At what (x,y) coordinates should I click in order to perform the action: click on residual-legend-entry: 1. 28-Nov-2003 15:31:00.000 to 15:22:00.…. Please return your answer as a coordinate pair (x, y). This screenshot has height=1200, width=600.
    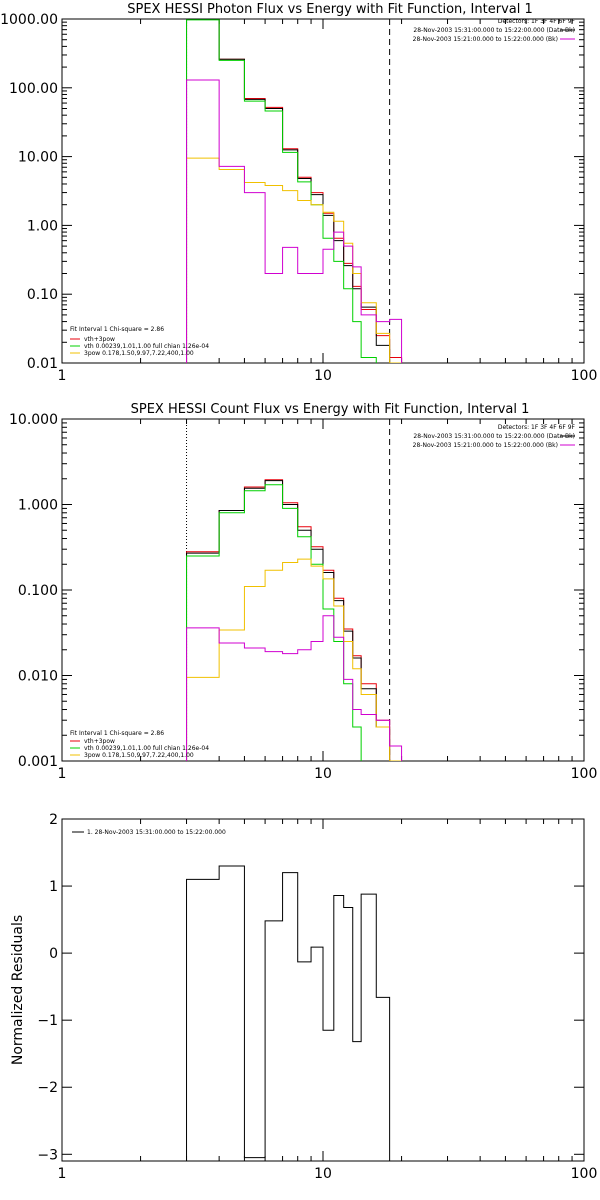
    Looking at the image, I should click on (156, 832).